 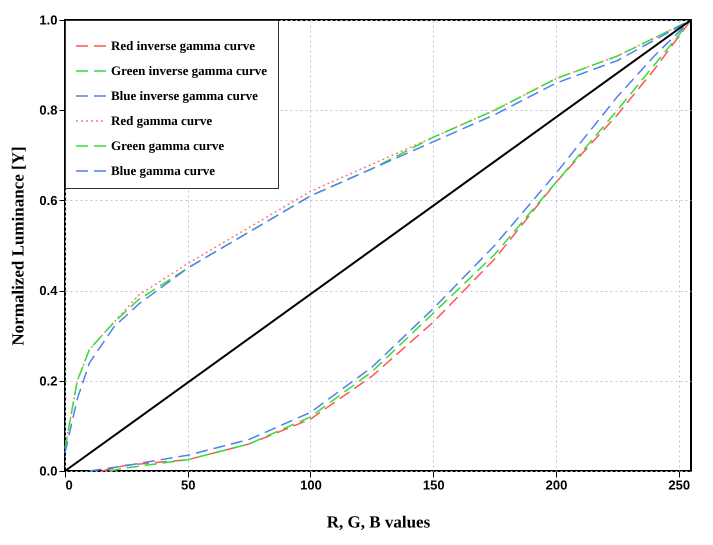 What do you see at coordinates (48, 290) in the screenshot?
I see `y-tick-label: 0.4` at bounding box center [48, 290].